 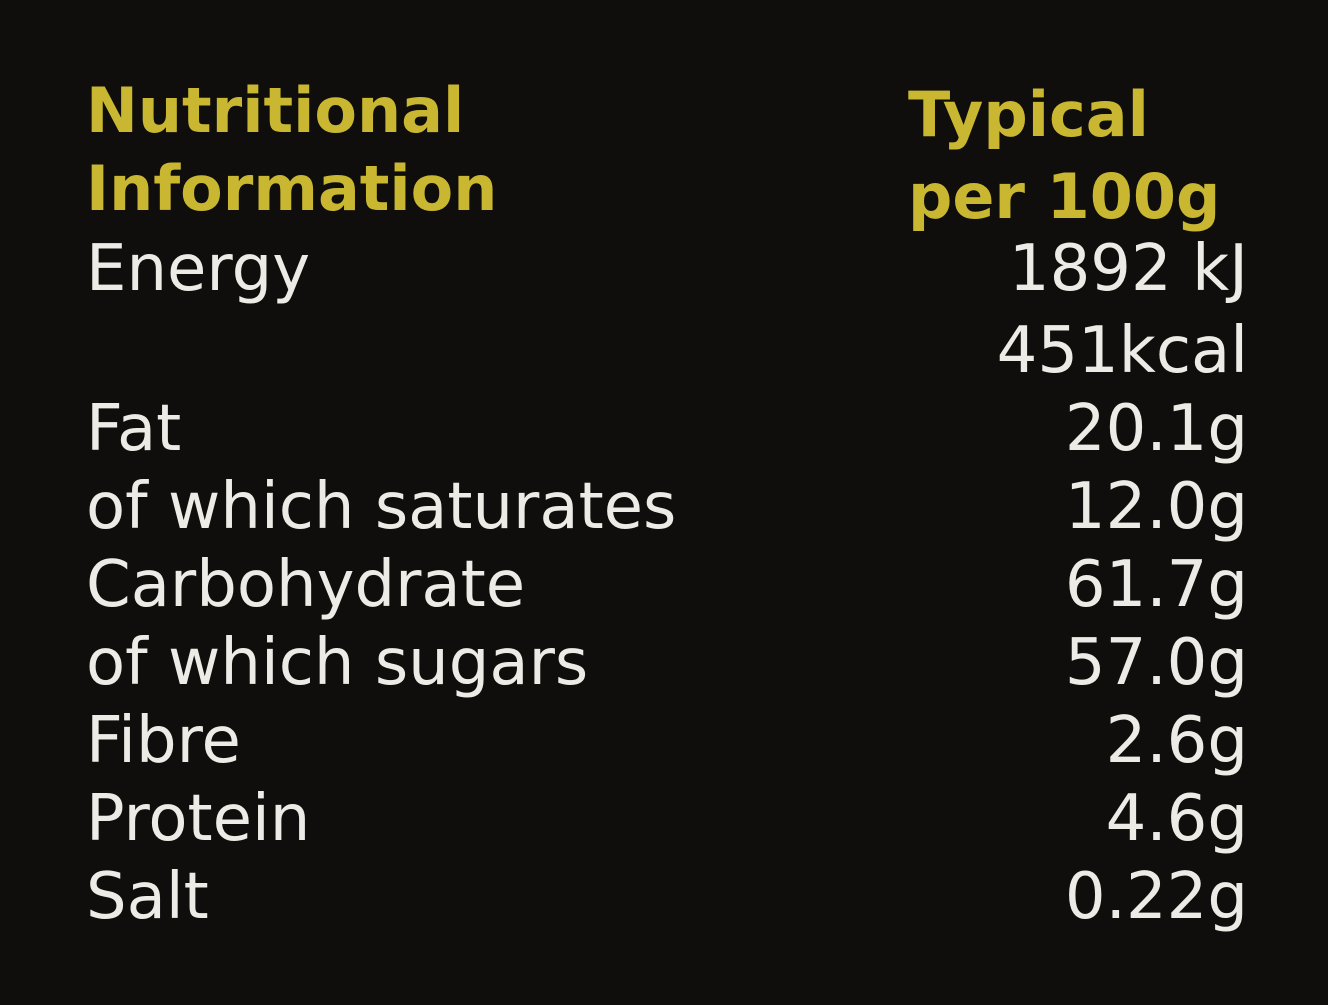 What do you see at coordinates (147, 897) in the screenshot?
I see `nutrient-label: Salt` at bounding box center [147, 897].